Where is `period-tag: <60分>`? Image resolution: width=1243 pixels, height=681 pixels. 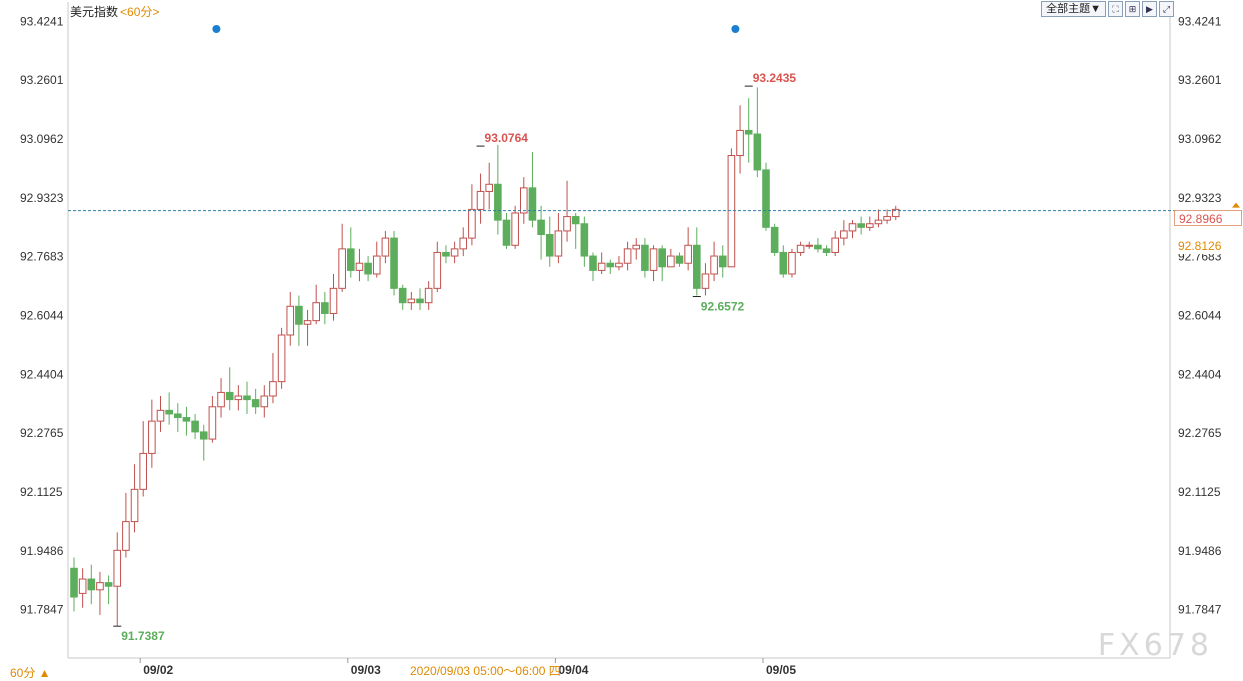
period-tag: <60分> is located at coordinates (140, 12).